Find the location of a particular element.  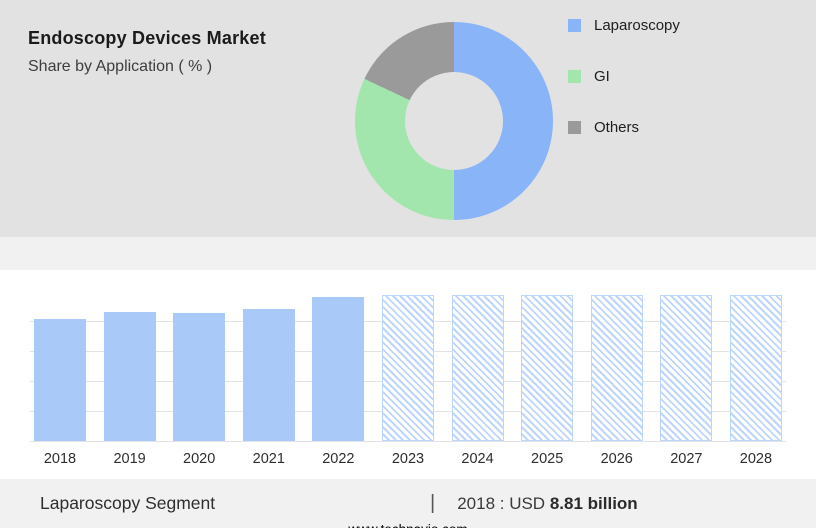

donut-hole is located at coordinates (454, 121).